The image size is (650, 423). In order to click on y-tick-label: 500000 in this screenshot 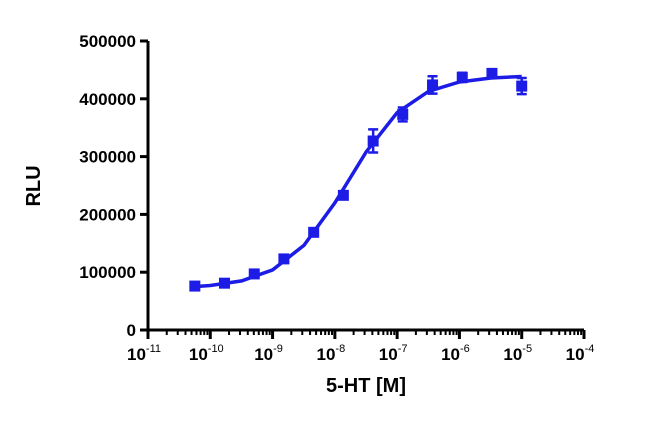, I will do `click(107, 41)`.